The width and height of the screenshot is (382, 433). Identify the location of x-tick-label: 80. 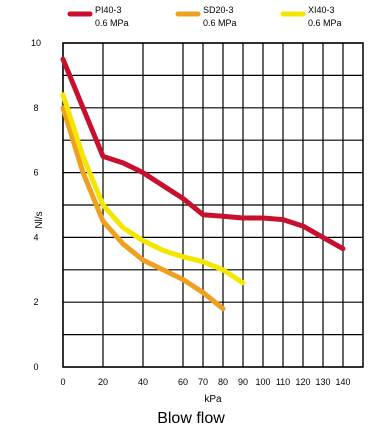
(223, 382).